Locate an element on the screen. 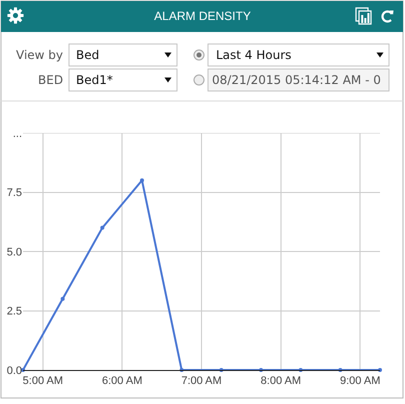 Image resolution: width=405 pixels, height=404 pixels. text: BED is located at coordinates (51, 80).